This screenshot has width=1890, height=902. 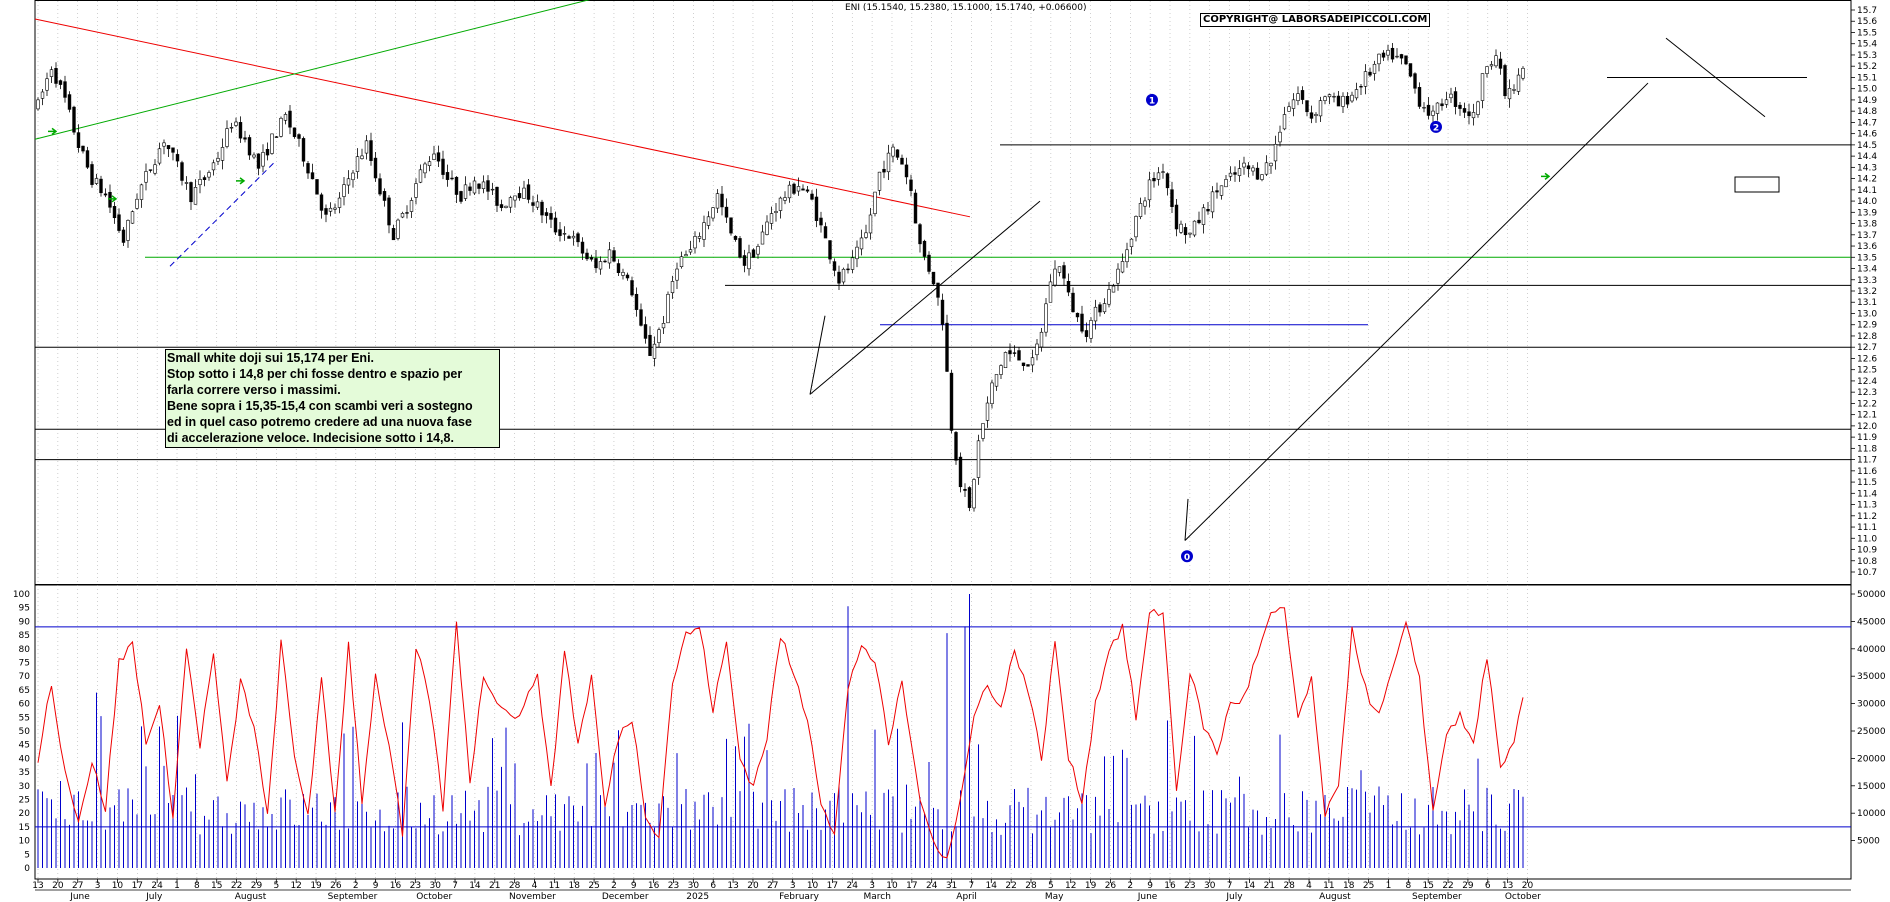 I want to click on month-tick-label: August, so click(x=251, y=897).